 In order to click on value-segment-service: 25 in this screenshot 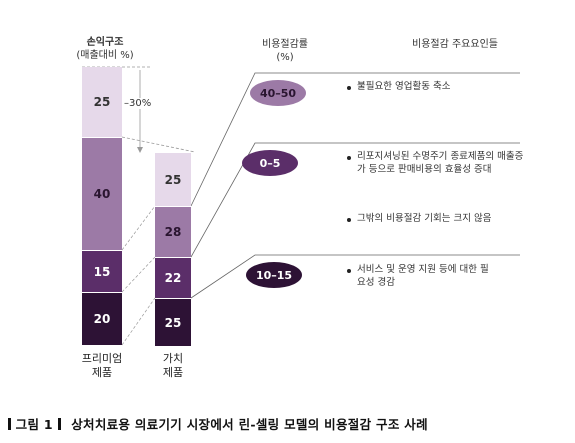, I will do `click(173, 322)`.